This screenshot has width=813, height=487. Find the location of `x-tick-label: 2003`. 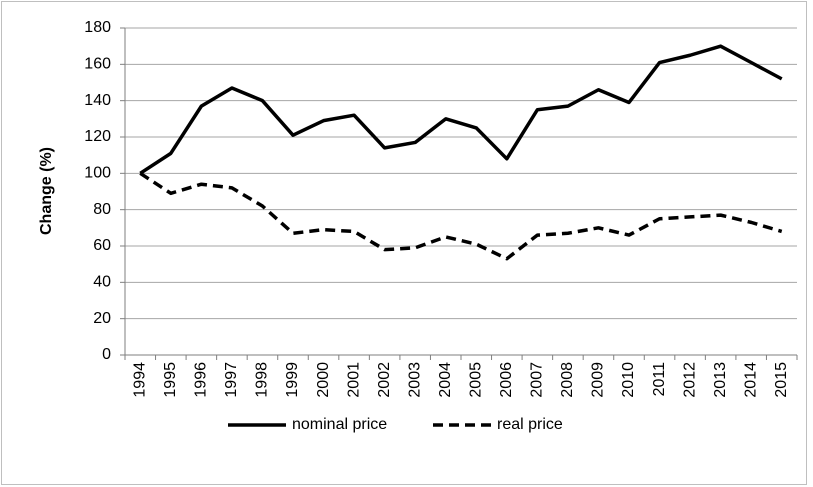

x-tick-label: 2003 is located at coordinates (414, 380).